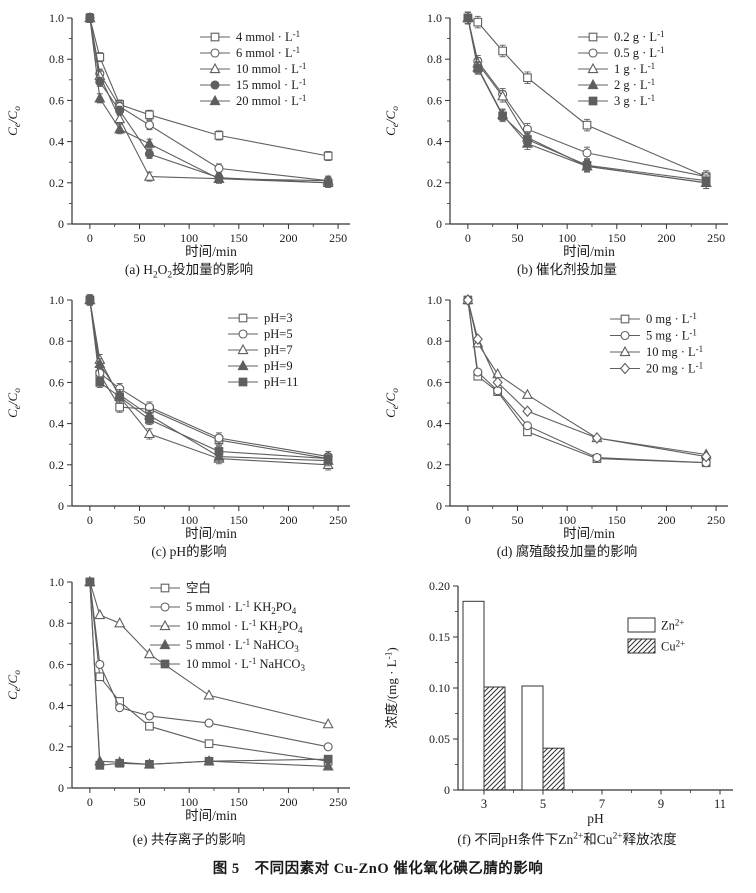  Describe the element at coordinates (14, 403) in the screenshot. I see `y-axis-label: Ce/Co` at that location.